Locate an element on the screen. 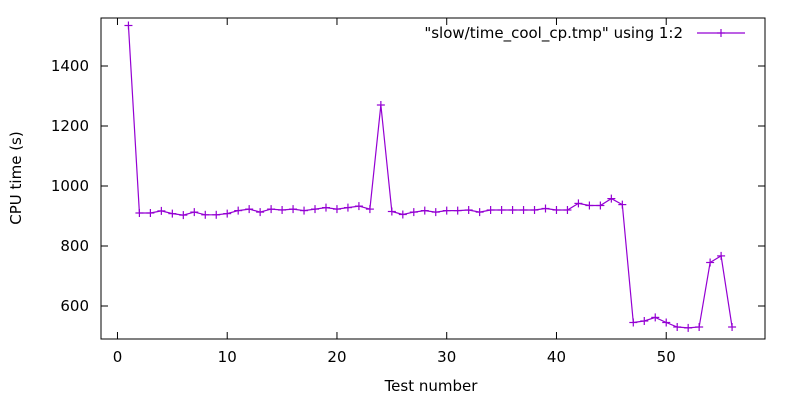  x-tick-label: 50 is located at coordinates (666, 357).